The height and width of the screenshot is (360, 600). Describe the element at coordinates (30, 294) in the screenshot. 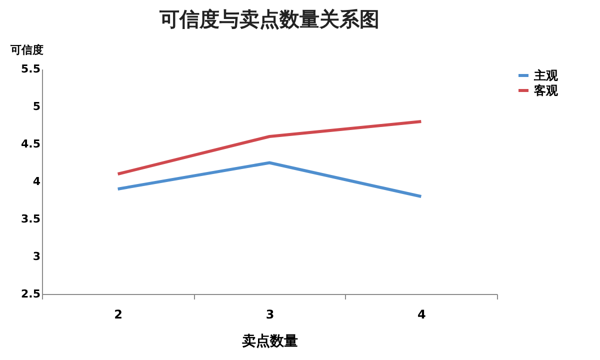

I see `y-tick-label: 2.5` at that location.